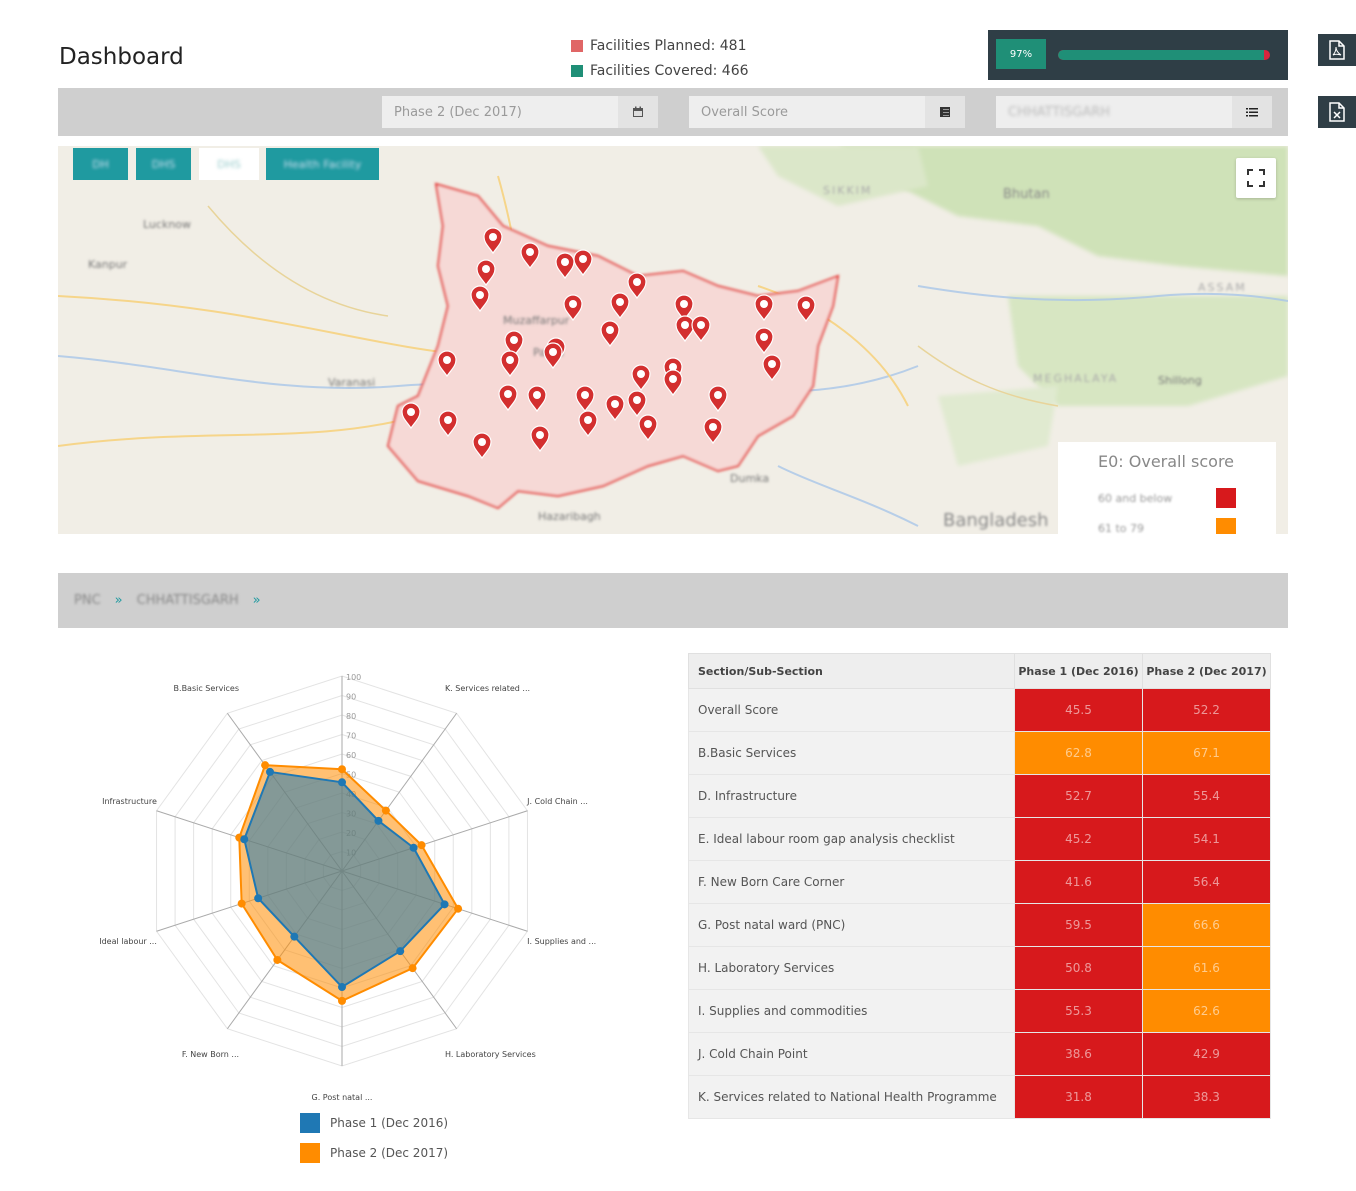 The image size is (1356, 1191). Describe the element at coordinates (1256, 178) in the screenshot. I see `fullscreen-button` at that location.